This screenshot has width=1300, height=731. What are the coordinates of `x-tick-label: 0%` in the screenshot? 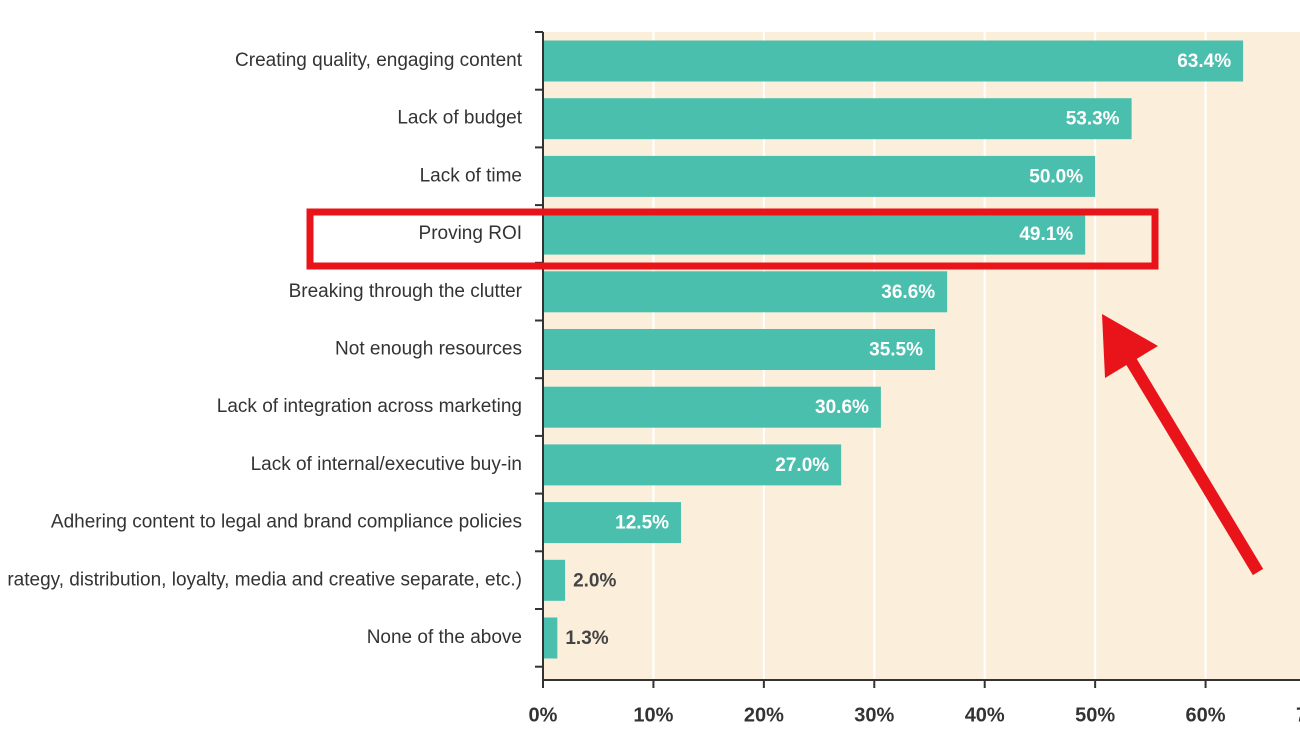 It's located at (543, 715).